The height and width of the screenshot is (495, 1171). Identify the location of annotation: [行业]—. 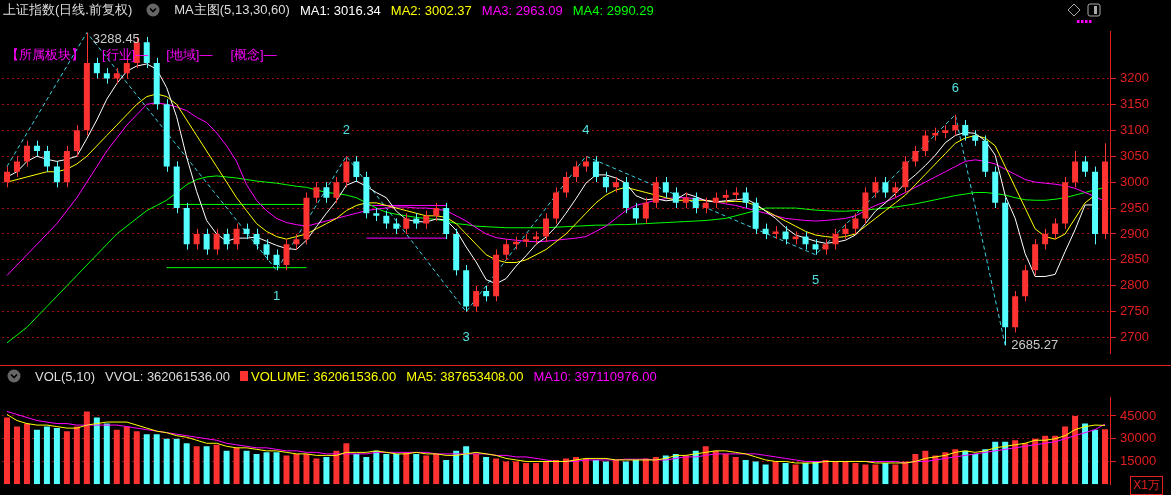
(125, 55).